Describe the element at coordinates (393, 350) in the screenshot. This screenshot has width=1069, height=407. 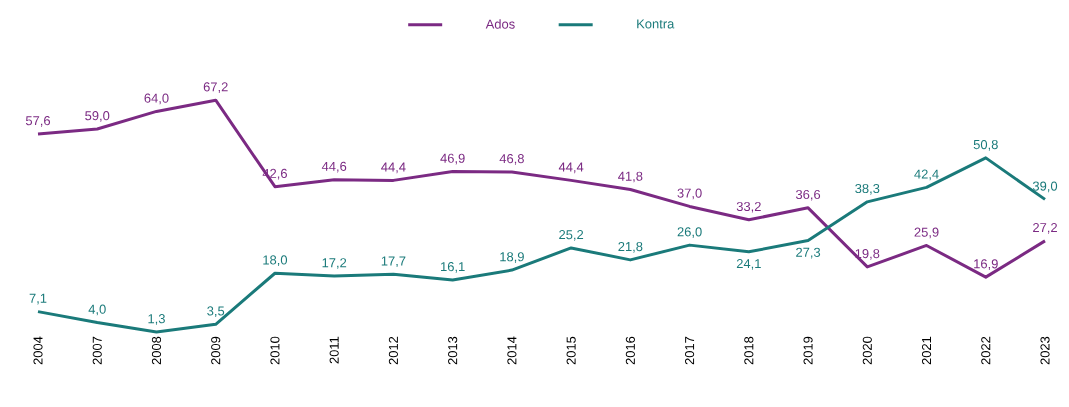
I see `x-tick-label: 2012` at that location.